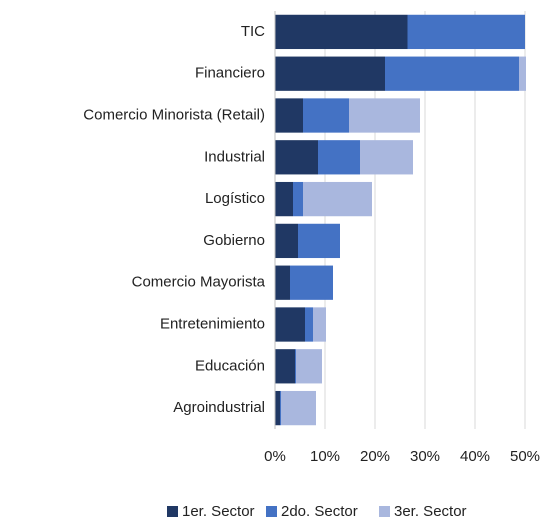 The height and width of the screenshot is (525, 545). I want to click on y-tick-label: Agroindustrial, so click(219, 407).